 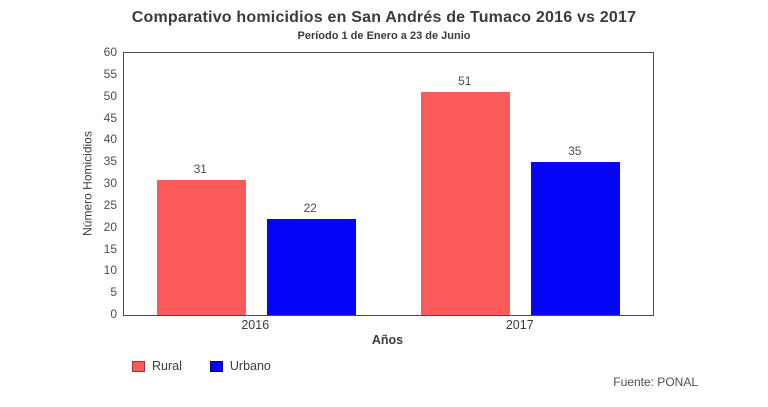 I want to click on bar-value-label: 35, so click(x=575, y=151).